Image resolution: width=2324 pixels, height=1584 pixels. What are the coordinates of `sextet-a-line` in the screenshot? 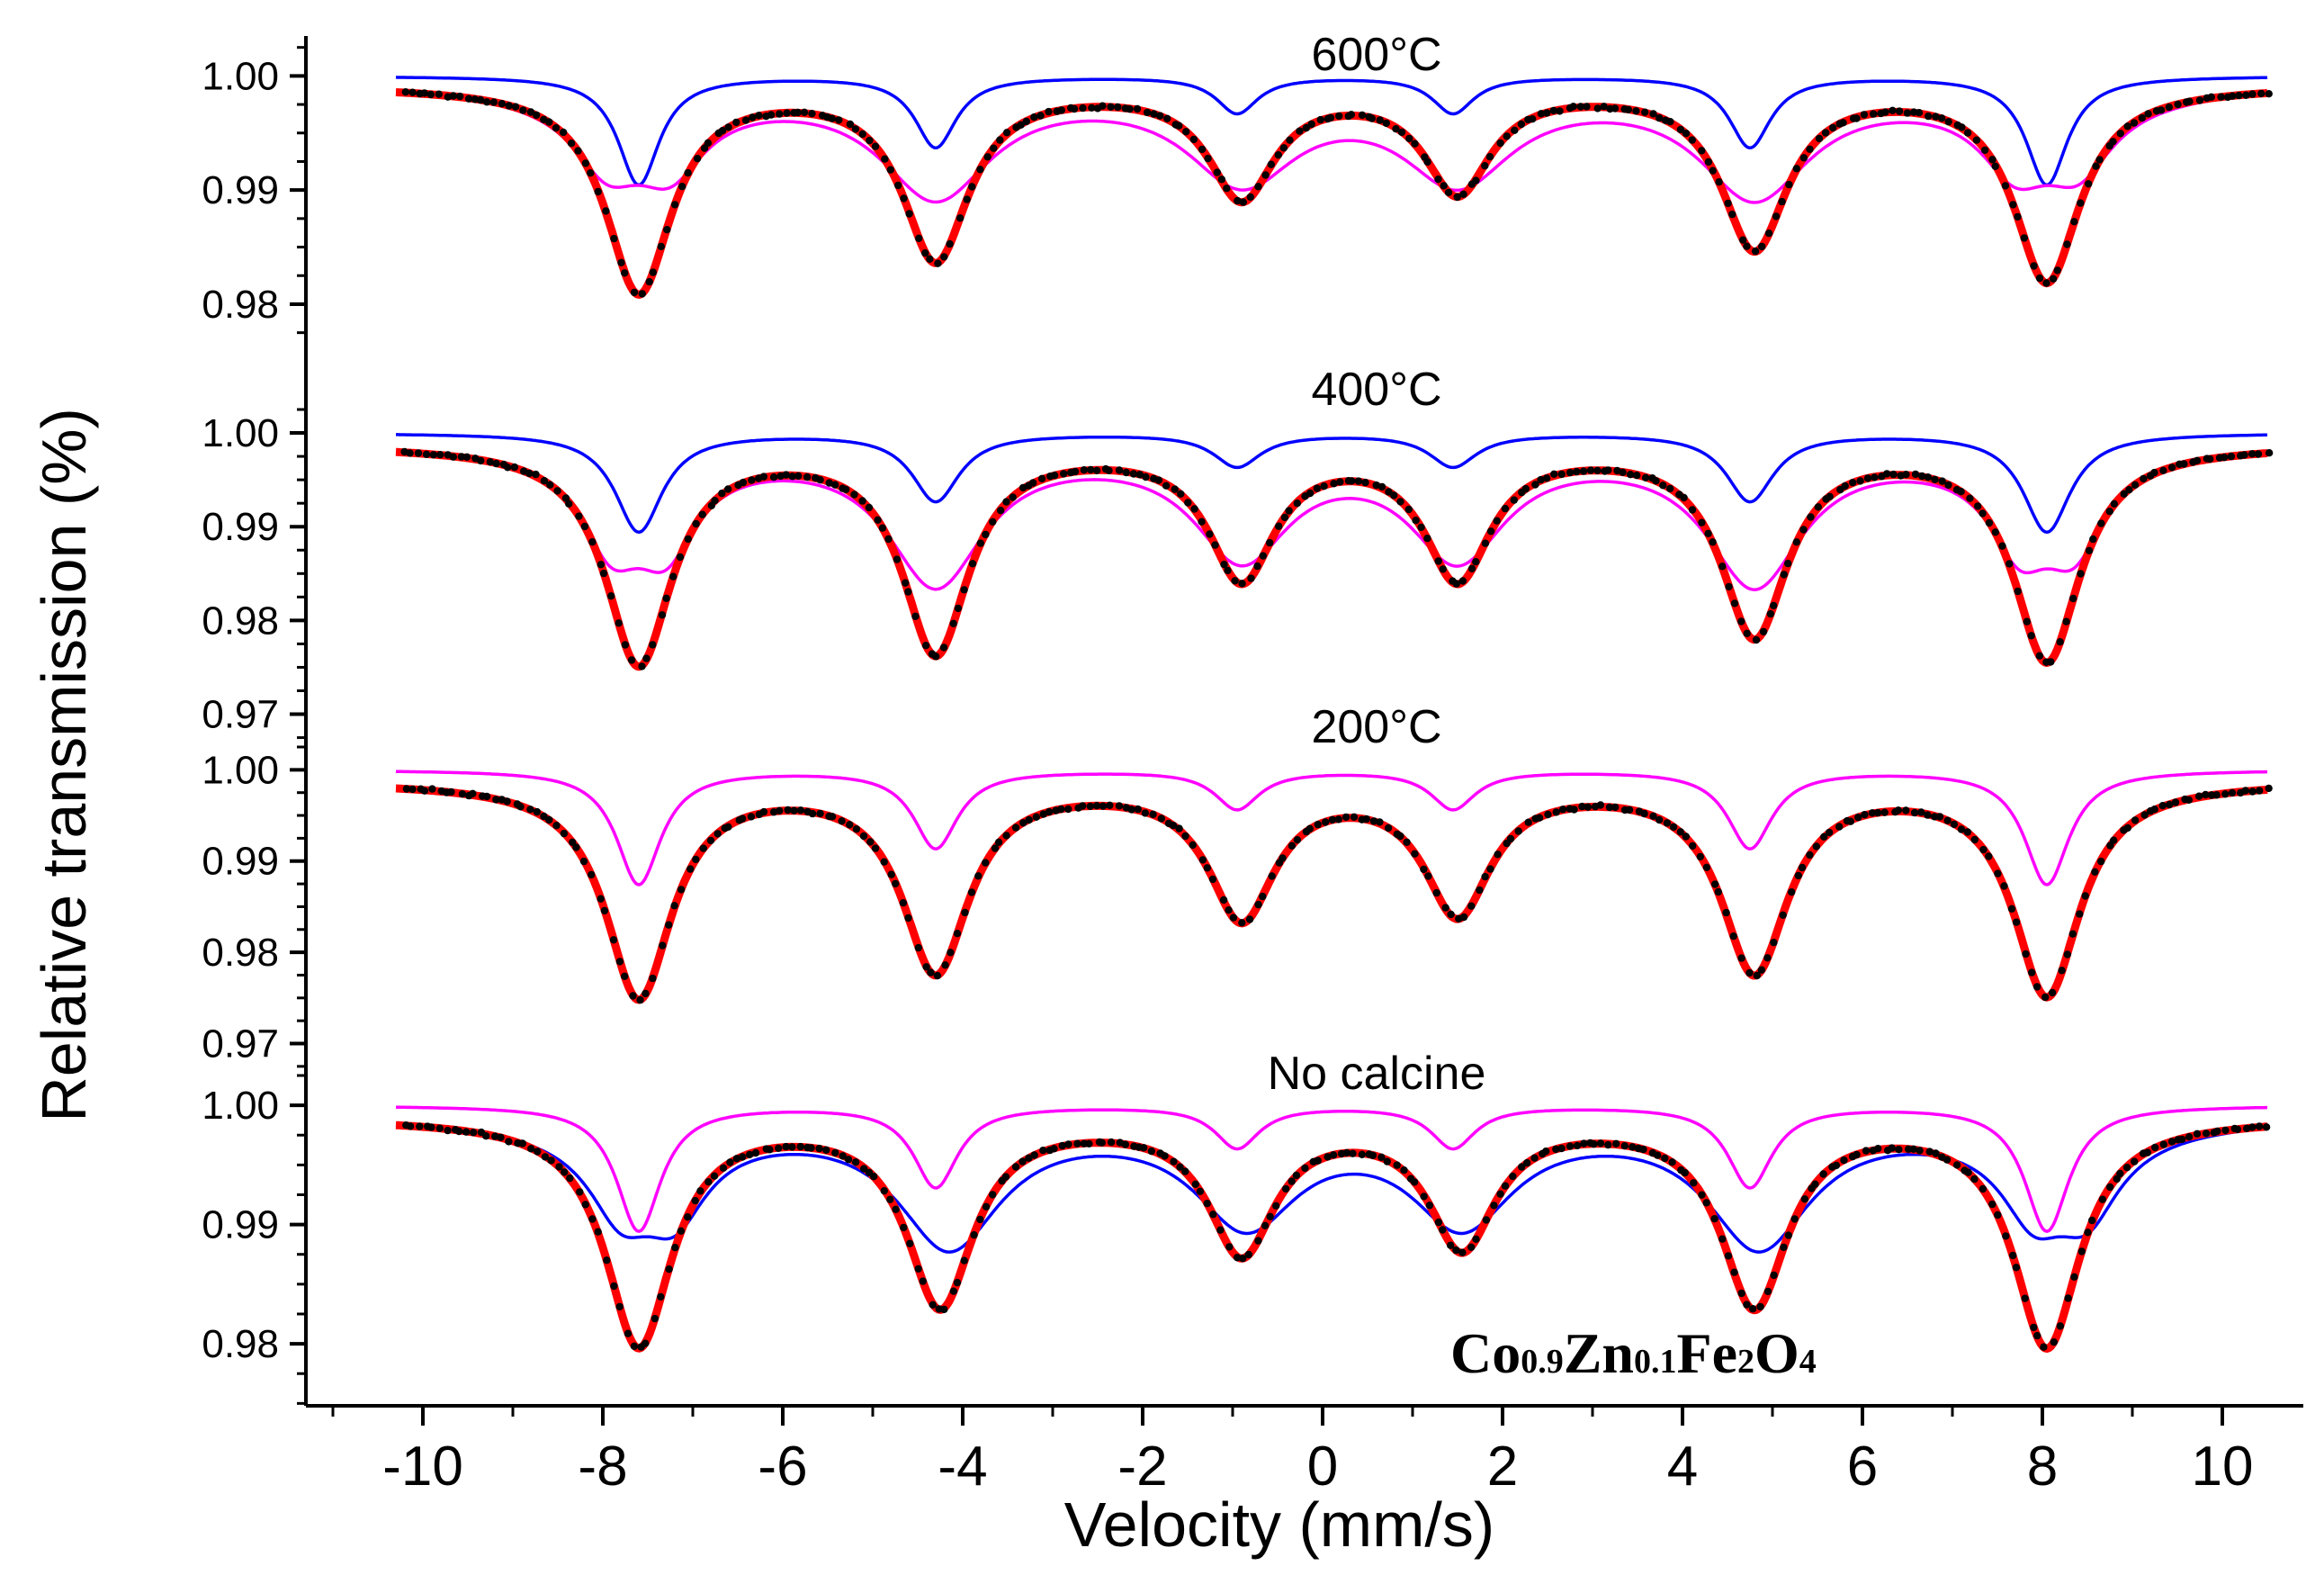 It's located at (1332, 1169).